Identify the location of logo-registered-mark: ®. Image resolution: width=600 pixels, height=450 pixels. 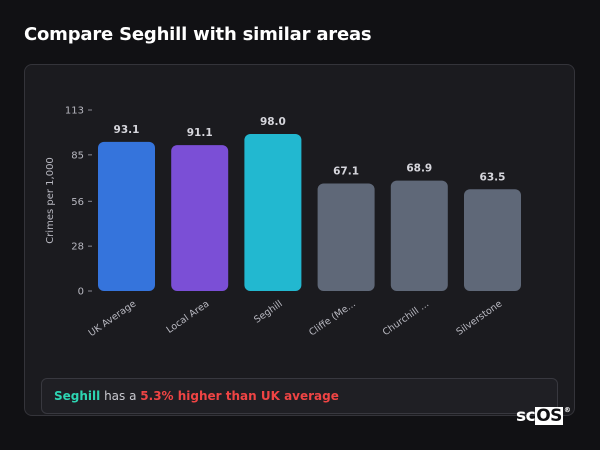
(567, 410).